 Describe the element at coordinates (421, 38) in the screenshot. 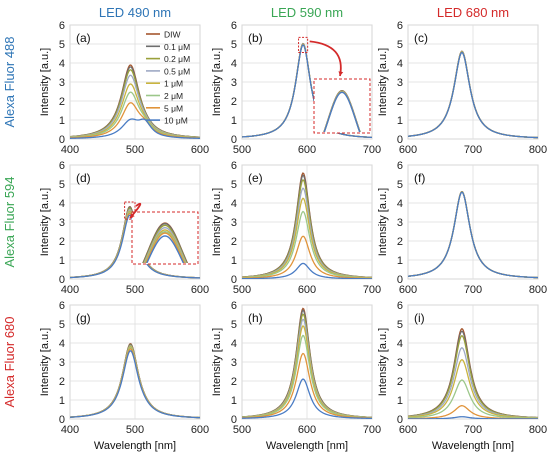

I see `panel-label: (c)` at that location.